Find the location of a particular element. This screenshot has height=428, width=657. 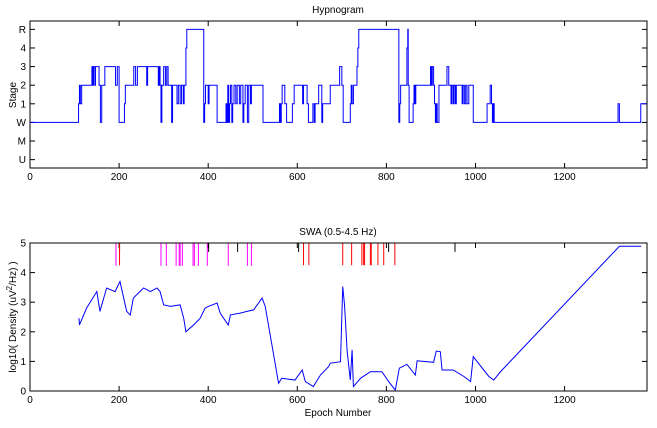

hypnogram-xtick-label: 800 is located at coordinates (386, 177).